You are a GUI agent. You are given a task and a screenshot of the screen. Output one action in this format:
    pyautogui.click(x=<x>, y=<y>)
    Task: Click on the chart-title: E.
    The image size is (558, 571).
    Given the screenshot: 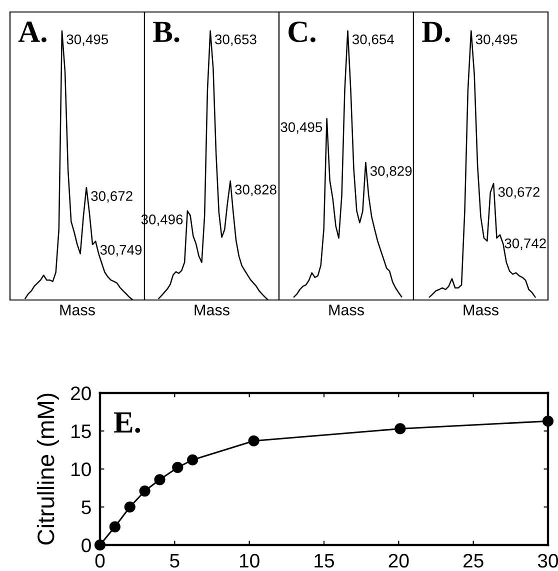 What is the action you would take?
    pyautogui.click(x=127, y=422)
    